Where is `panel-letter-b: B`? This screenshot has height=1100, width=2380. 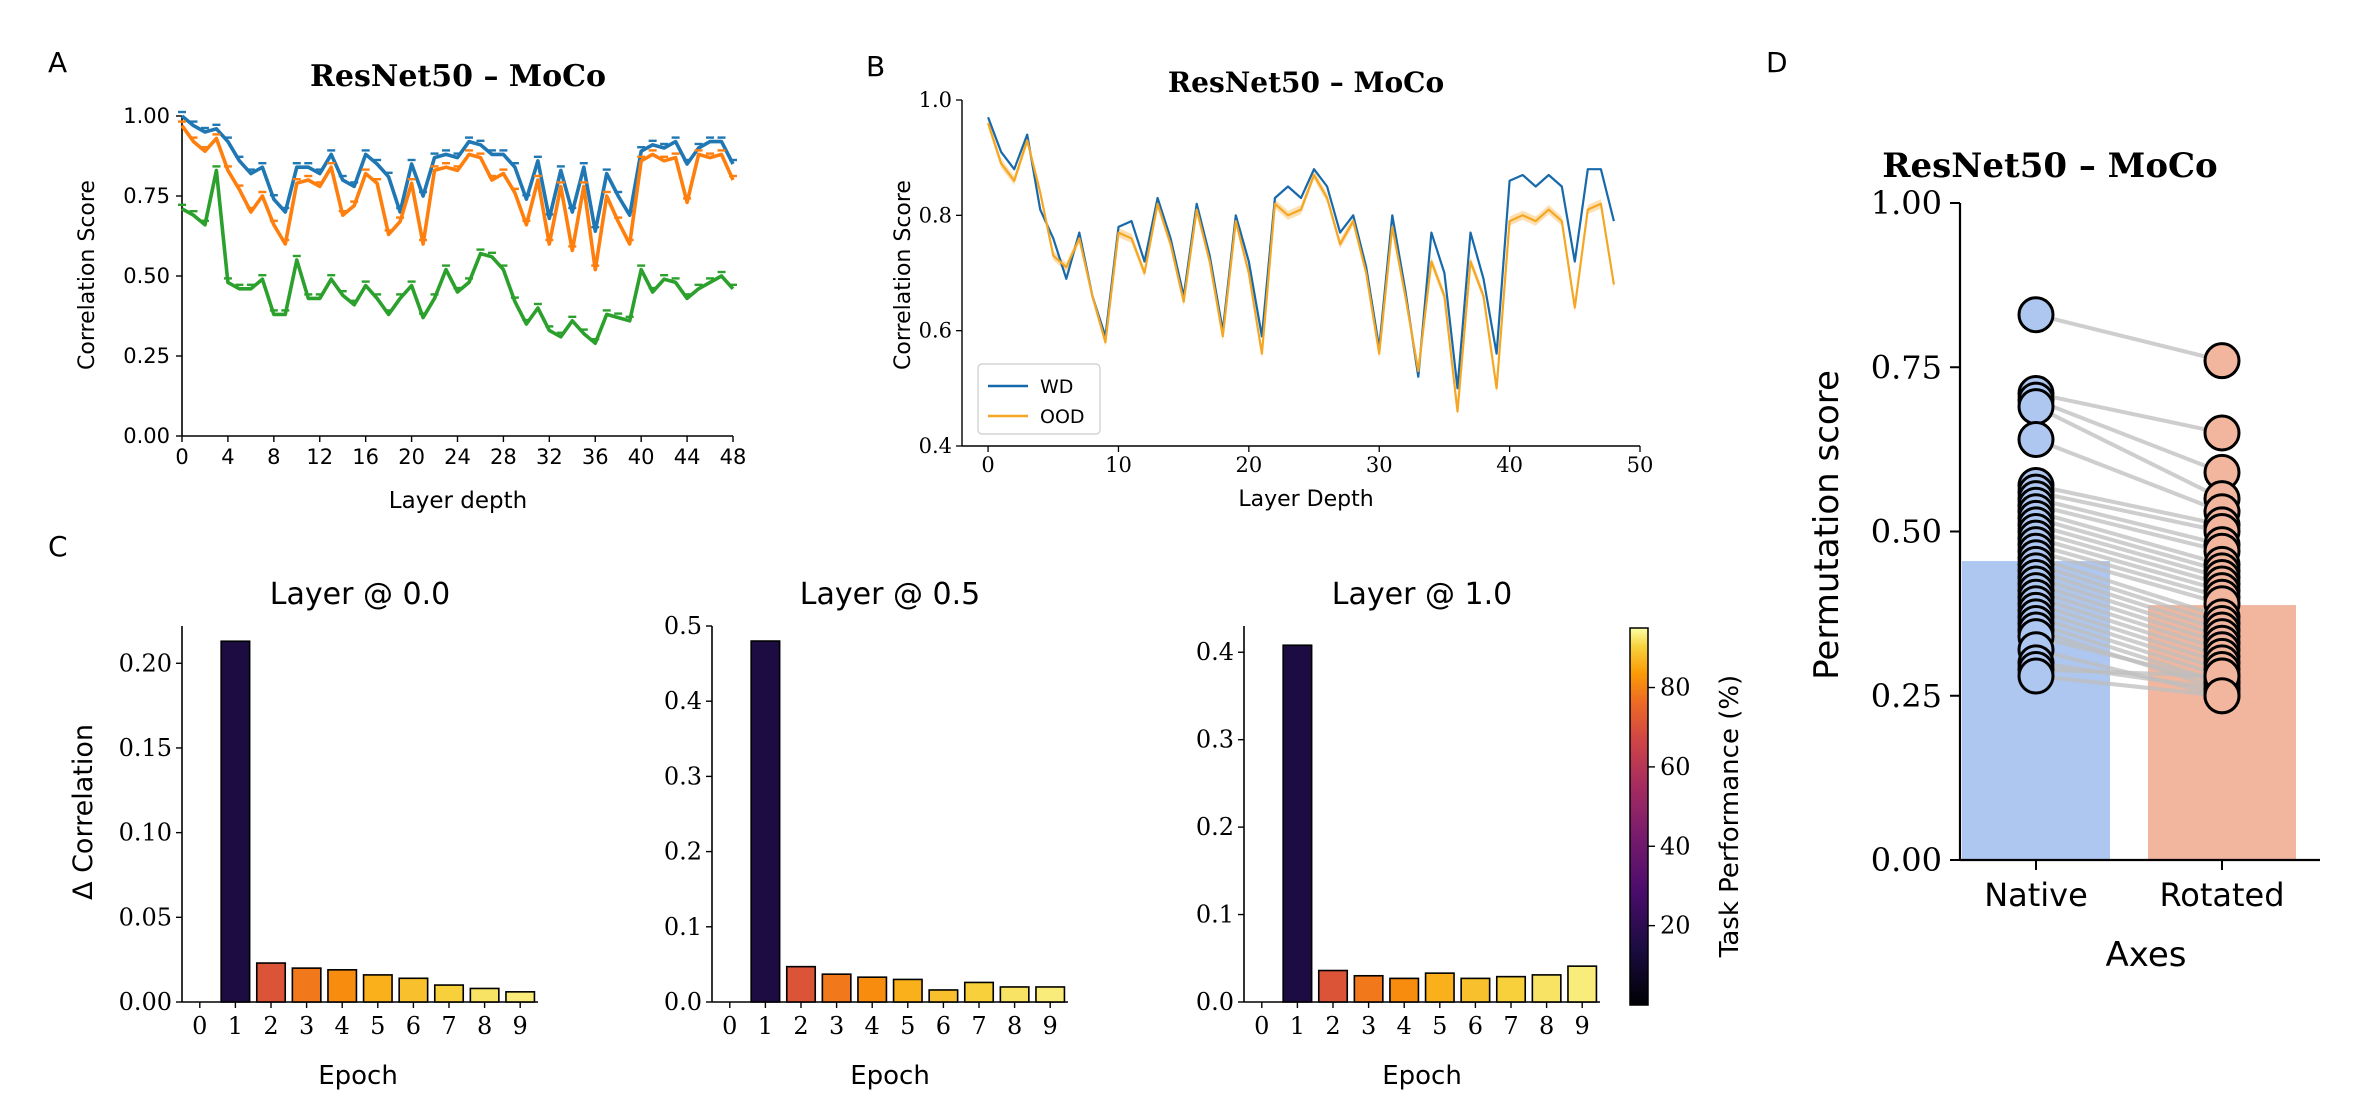 panel-letter-b: B is located at coordinates (875, 66).